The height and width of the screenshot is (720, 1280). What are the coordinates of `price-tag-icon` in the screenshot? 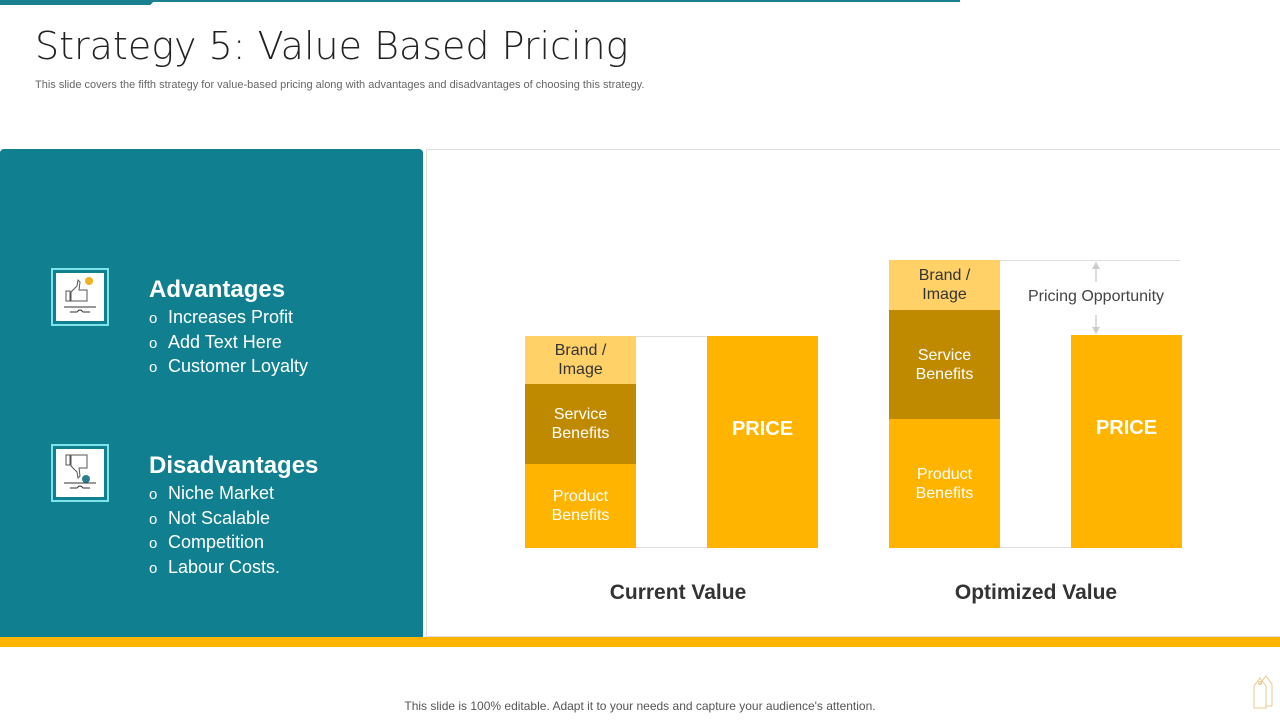 It's located at (1263, 692).